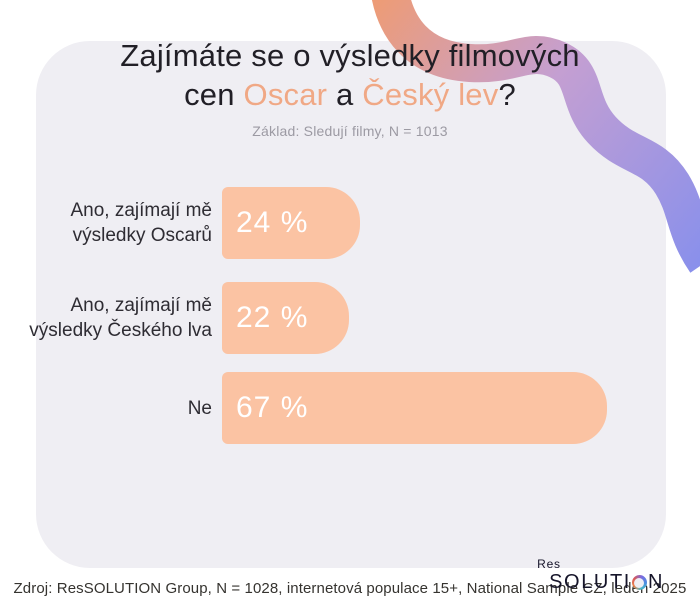 The height and width of the screenshot is (613, 700). What do you see at coordinates (214, 94) in the screenshot?
I see `title-word-cen: cen` at bounding box center [214, 94].